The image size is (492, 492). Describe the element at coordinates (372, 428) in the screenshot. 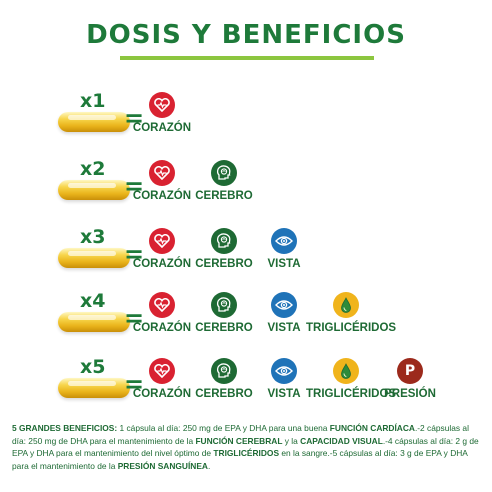

I see `footer-bold-cardiac: FUNCIÓN CARDÍACA` at that location.